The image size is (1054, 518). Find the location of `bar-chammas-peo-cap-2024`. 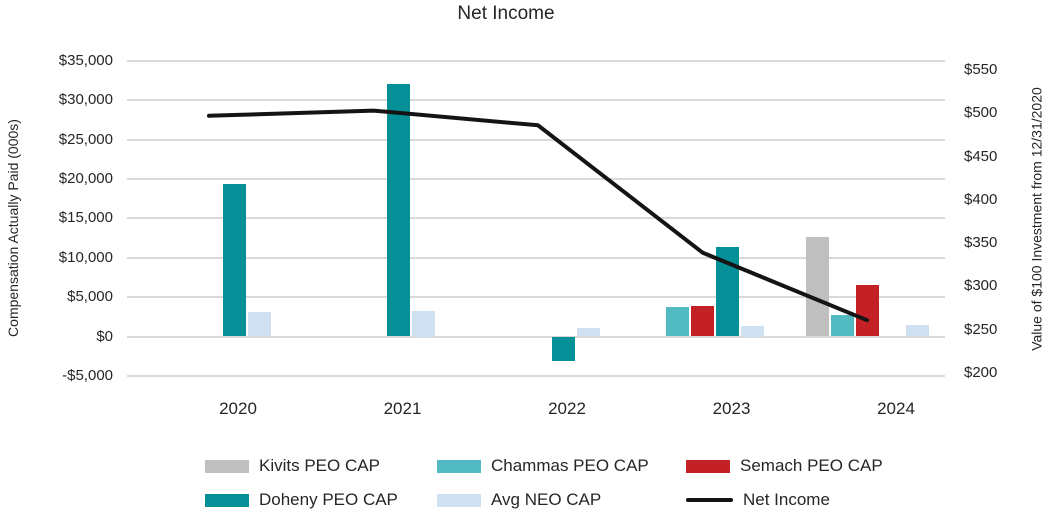

bar-chammas-peo-cap-2024 is located at coordinates (842, 326).